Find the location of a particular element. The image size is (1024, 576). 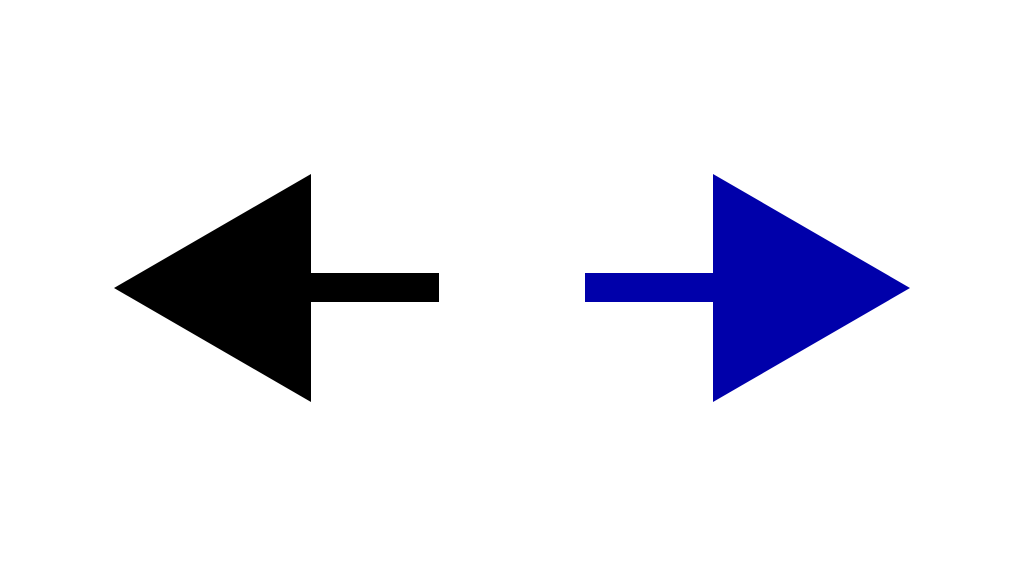

arrow-right-icon is located at coordinates (747, 288).